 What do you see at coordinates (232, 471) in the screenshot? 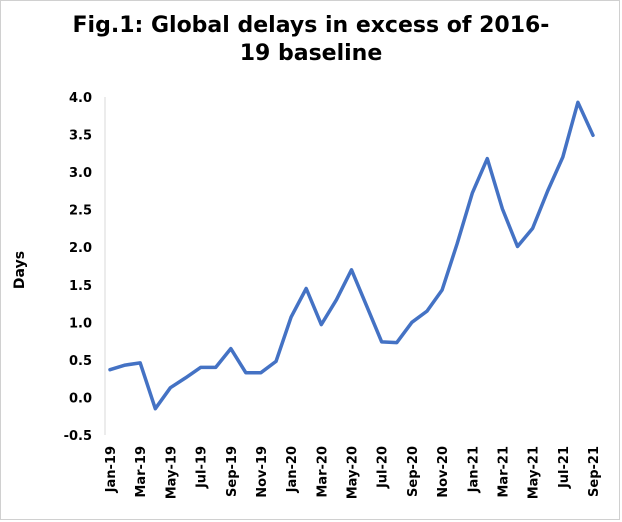
I see `x-tick-label: Sep-19` at bounding box center [232, 471].